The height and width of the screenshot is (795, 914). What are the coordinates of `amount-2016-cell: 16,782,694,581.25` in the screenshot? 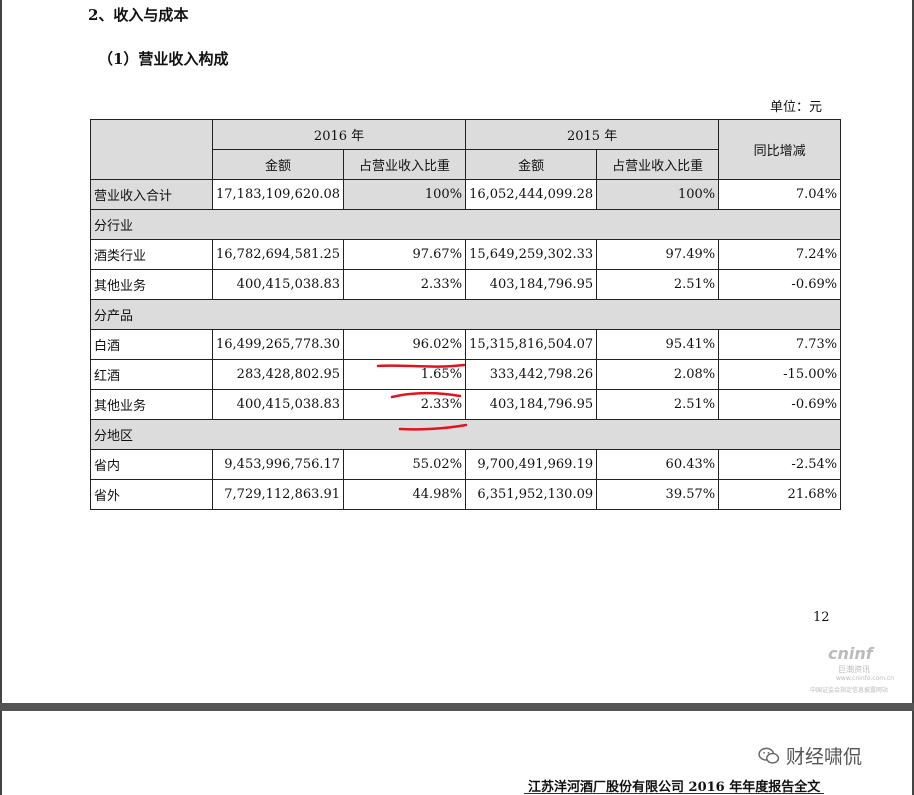 It's located at (278, 254).